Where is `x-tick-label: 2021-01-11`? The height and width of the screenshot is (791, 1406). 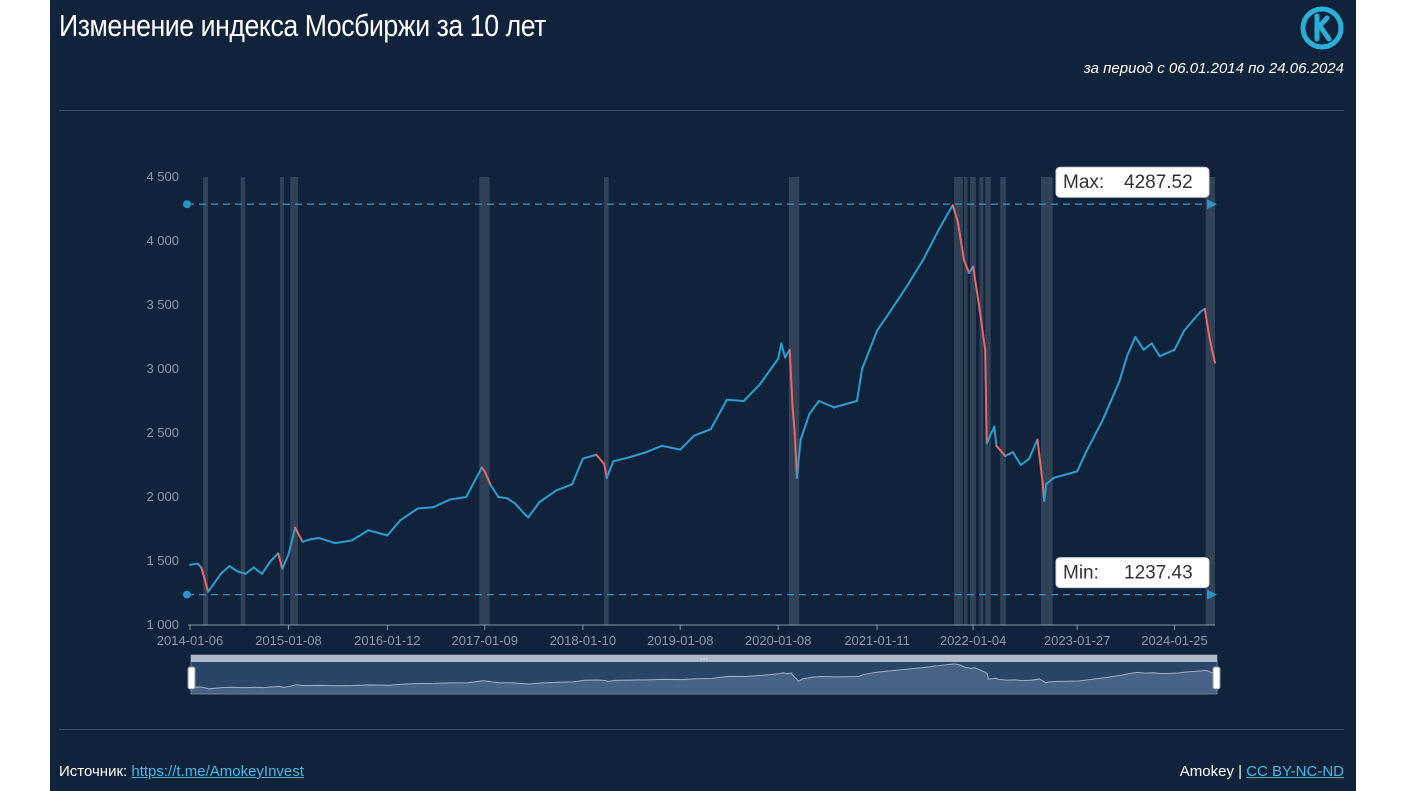
x-tick-label: 2021-01-11 is located at coordinates (877, 640).